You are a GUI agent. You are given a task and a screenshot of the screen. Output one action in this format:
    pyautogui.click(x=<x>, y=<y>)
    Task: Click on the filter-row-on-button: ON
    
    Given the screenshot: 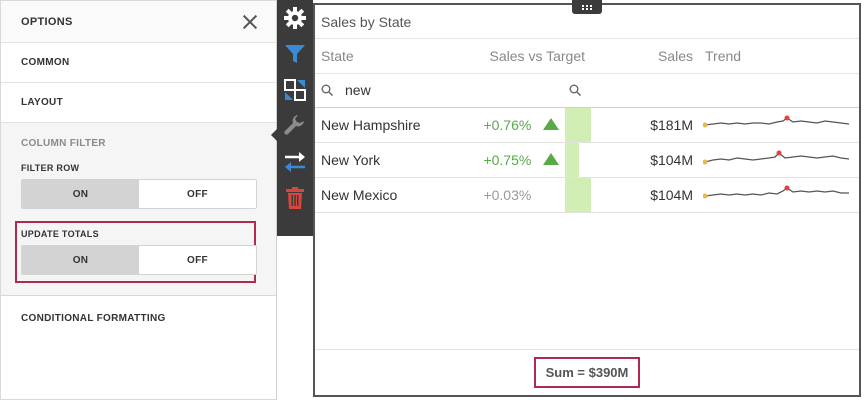 What is the action you would take?
    pyautogui.click(x=80, y=194)
    